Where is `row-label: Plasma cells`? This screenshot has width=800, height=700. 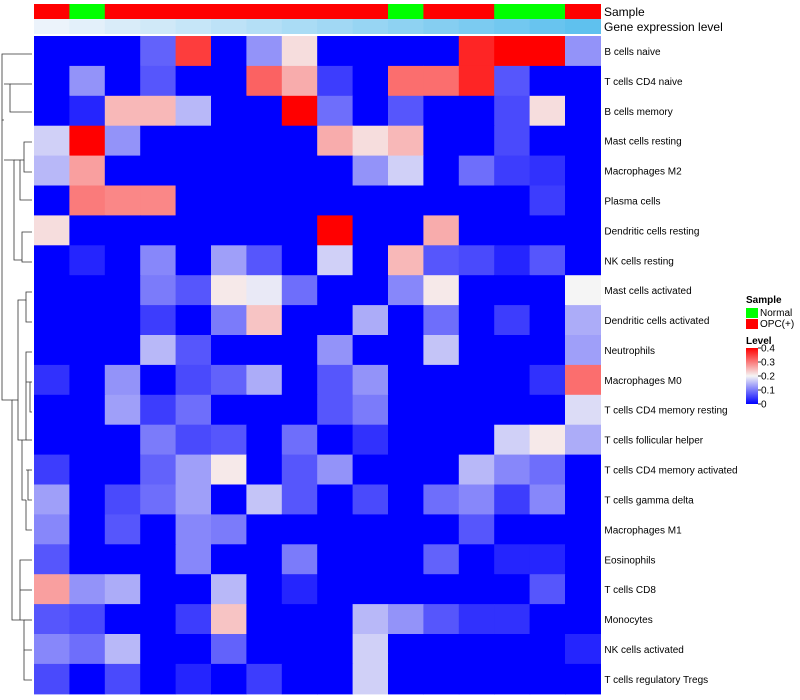 row-label: Plasma cells is located at coordinates (632, 201).